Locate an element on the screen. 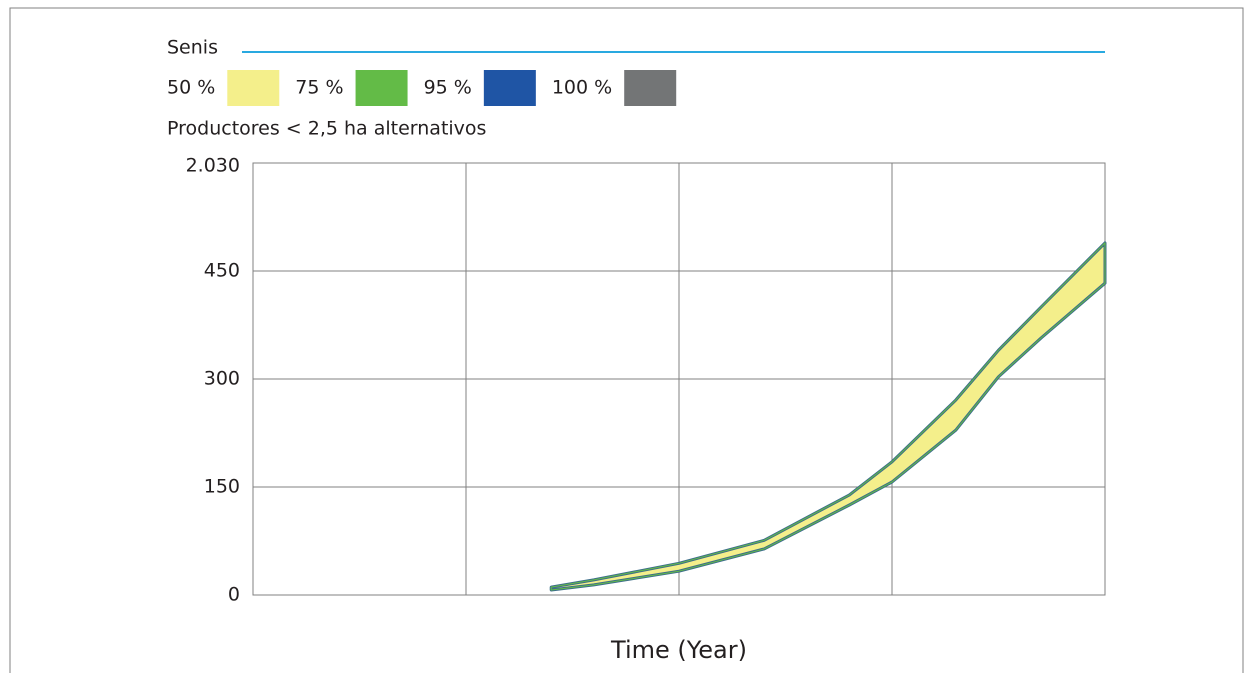 This screenshot has height=673, width=1253. legend-label: 95 % is located at coordinates (448, 88).